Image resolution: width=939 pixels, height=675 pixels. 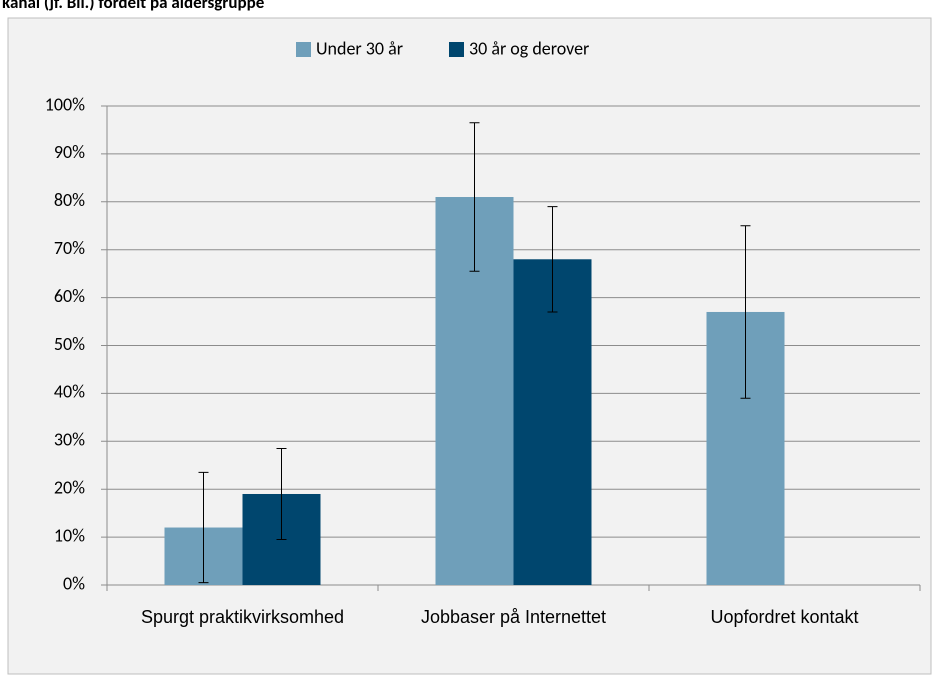 I want to click on x-tick-label: Spurgt praktikvirksomhed, so click(x=242, y=617).